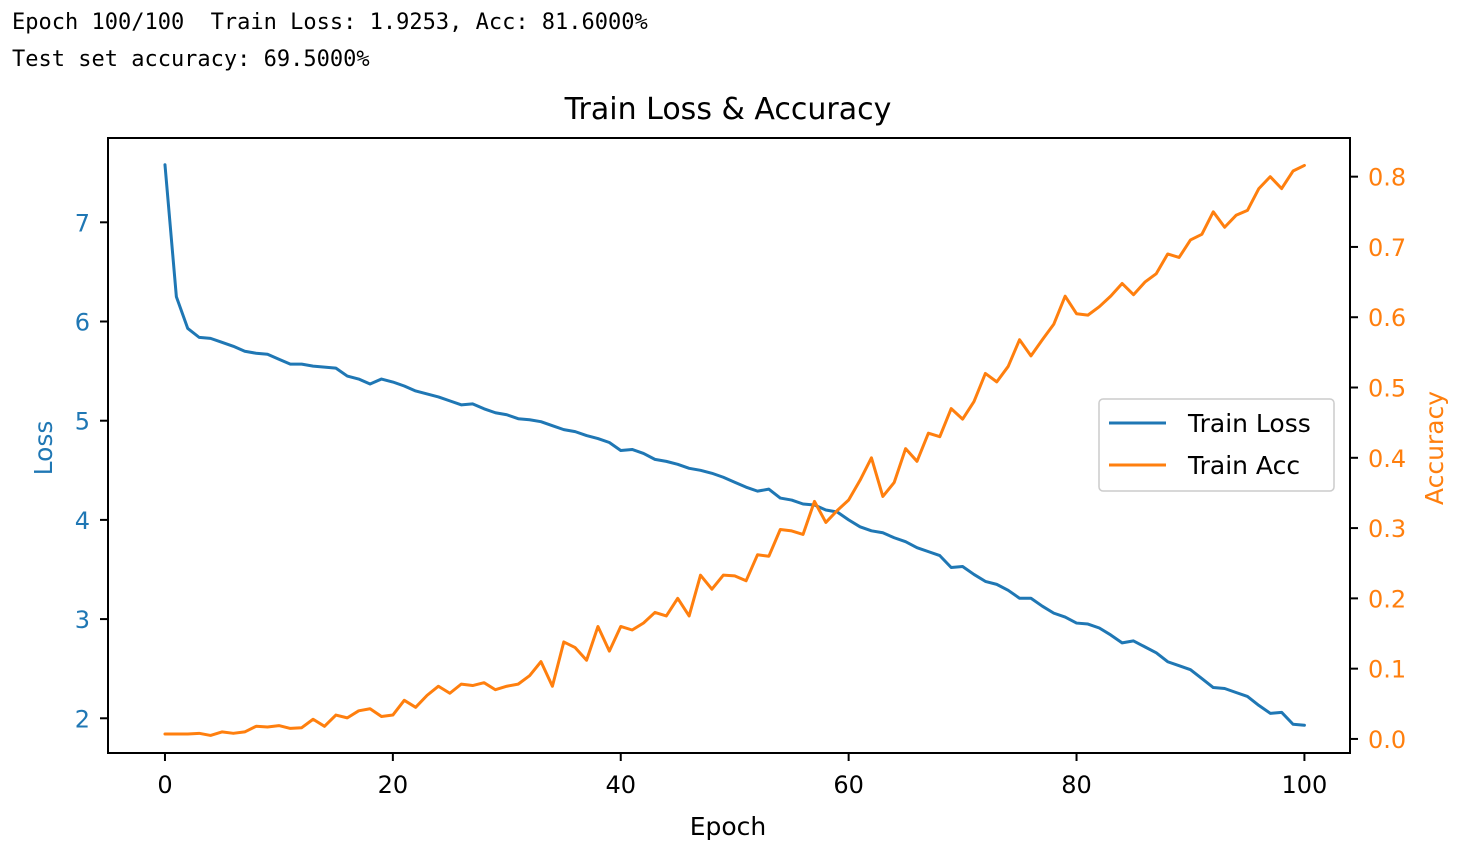 This screenshot has height=851, width=1478. What do you see at coordinates (164, 785) in the screenshot?
I see `x-tick-label: 0` at bounding box center [164, 785].